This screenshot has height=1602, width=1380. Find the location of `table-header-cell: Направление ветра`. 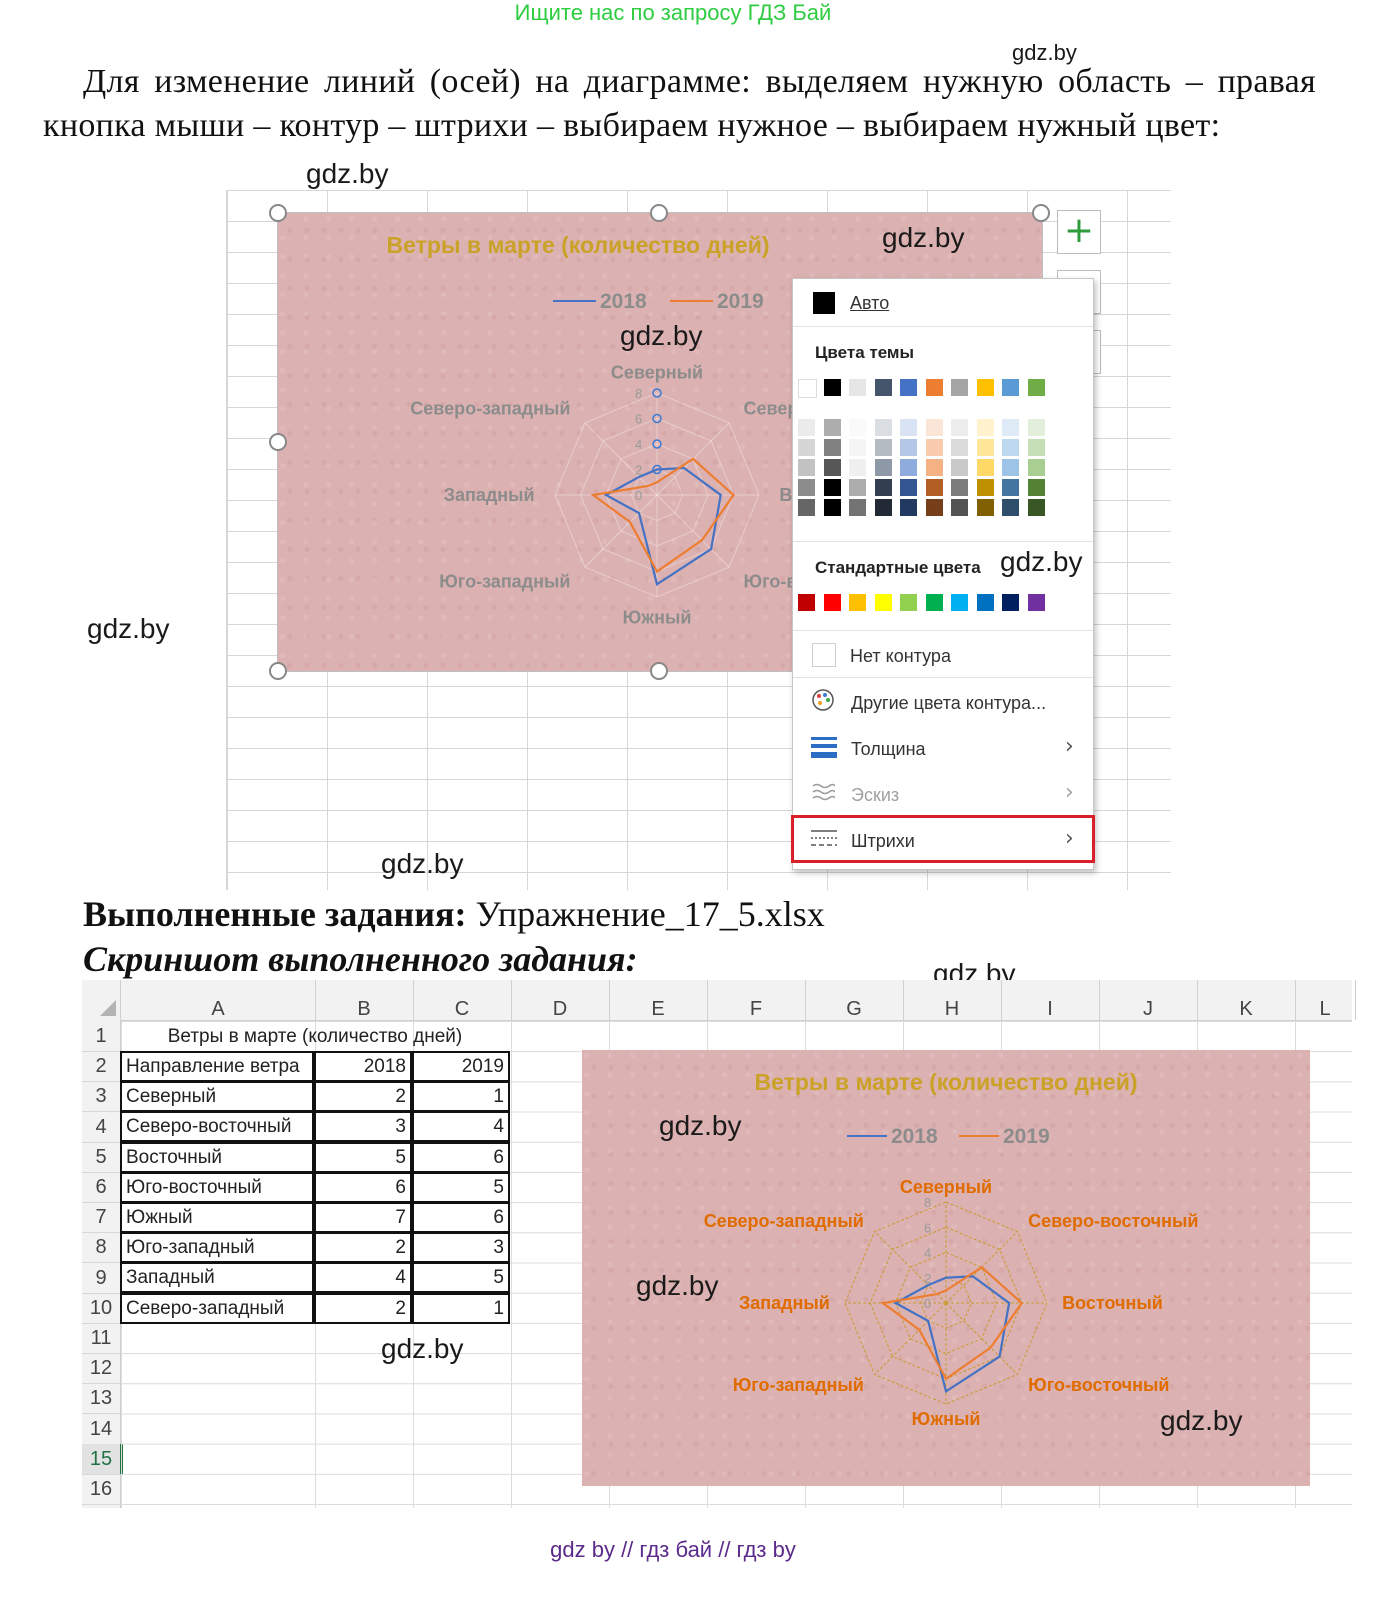

table-header-cell: Направление ветра is located at coordinates (217, 1066).